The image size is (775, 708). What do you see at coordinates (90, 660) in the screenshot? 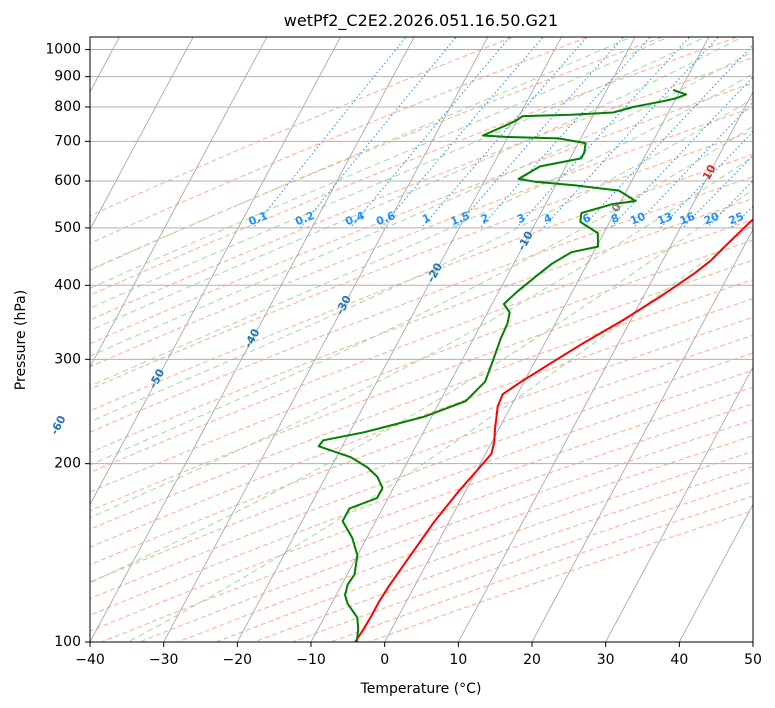
I see `x-tick-label: −40` at bounding box center [90, 660].